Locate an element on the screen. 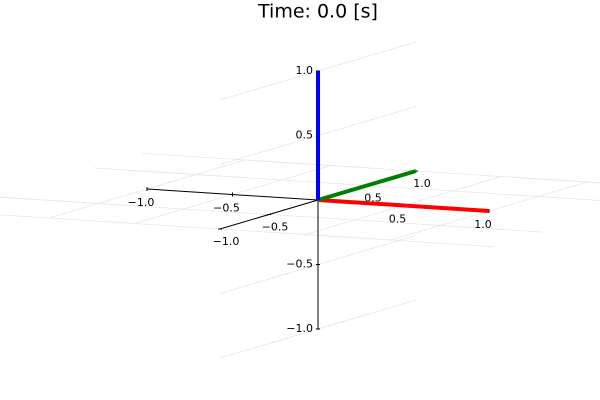 This screenshot has width=600, height=400. y-tick-label: 1.0 is located at coordinates (422, 183).